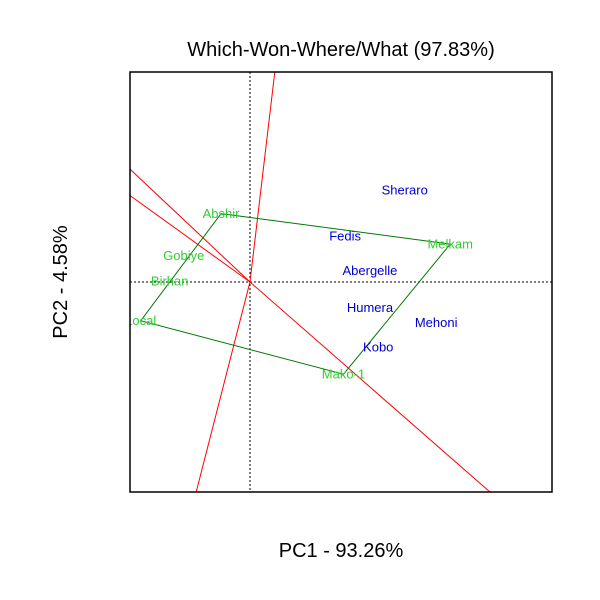  Describe the element at coordinates (450, 244) in the screenshot. I see `genotype-label: Melkam` at that location.